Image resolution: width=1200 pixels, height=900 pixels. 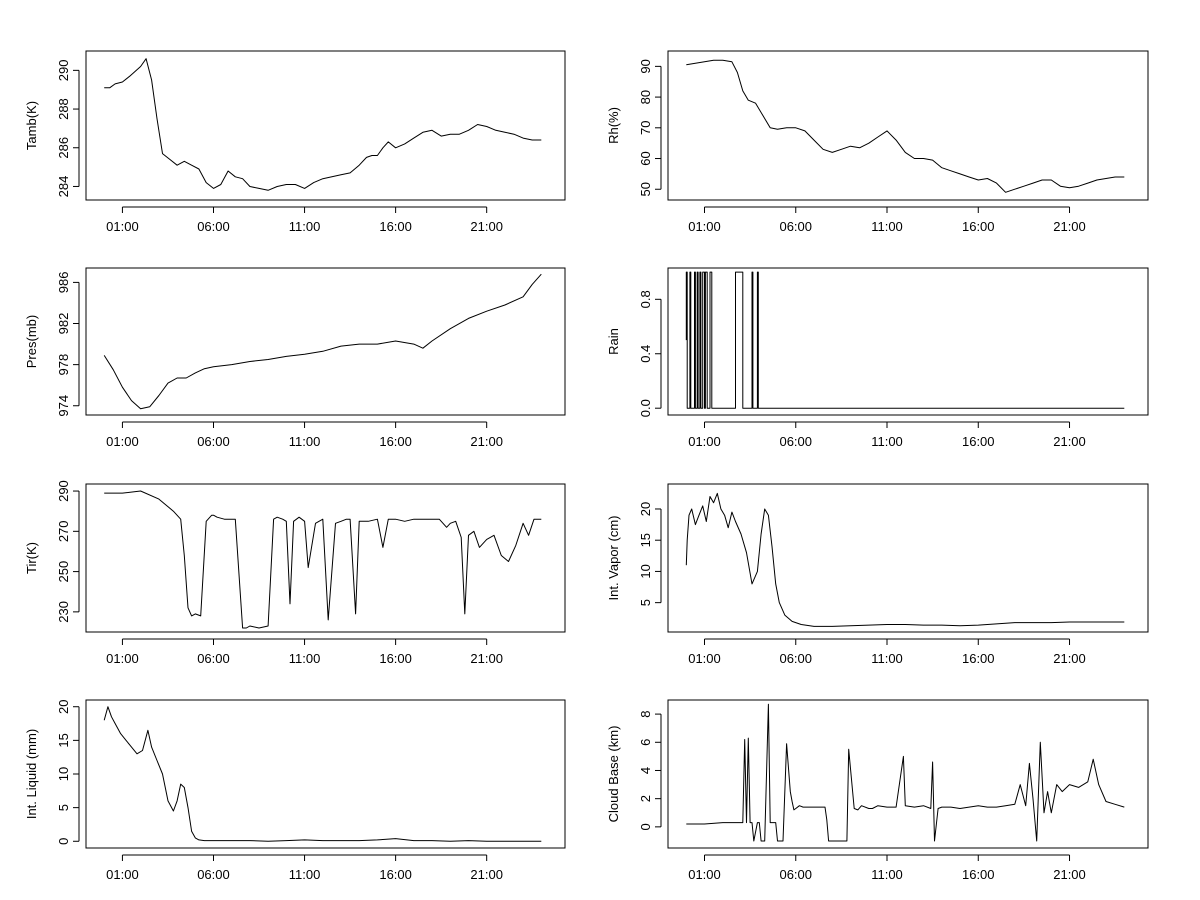 I want to click on y-axis-label: Rh(%), so click(x=613, y=125).